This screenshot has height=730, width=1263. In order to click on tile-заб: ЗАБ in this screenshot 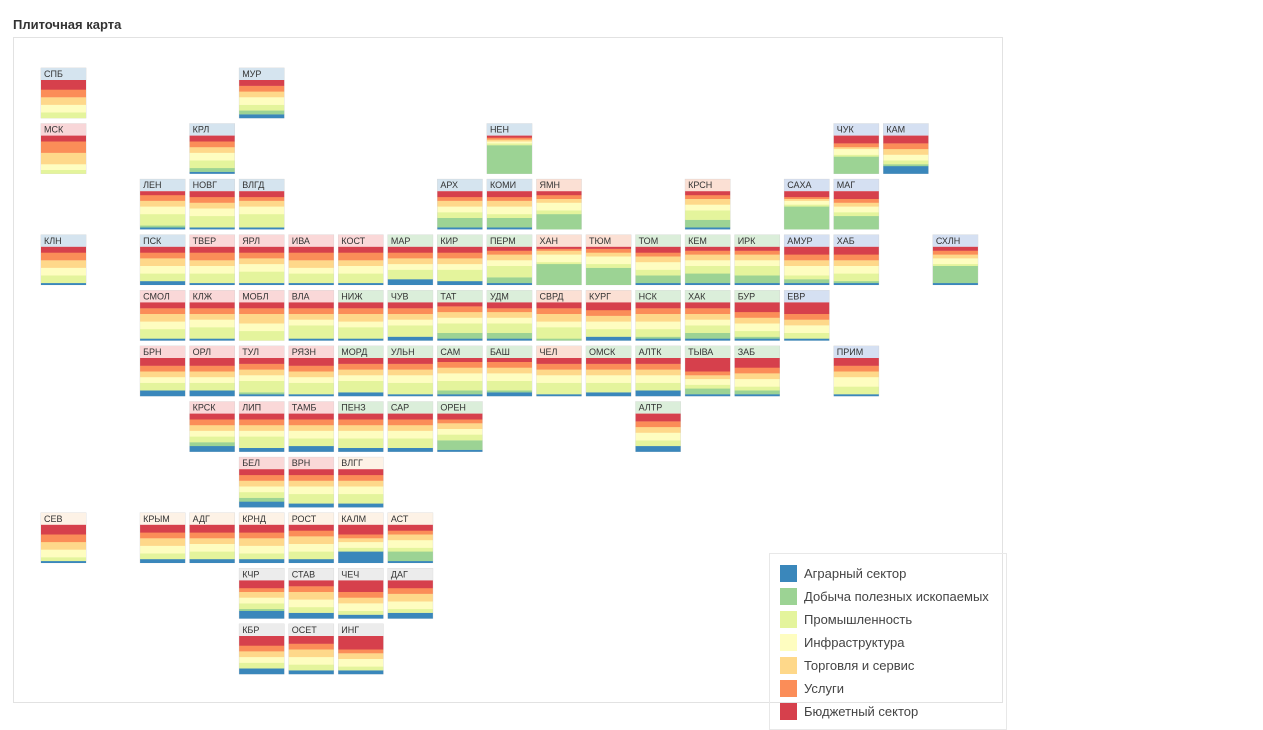, I will do `click(757, 371)`.